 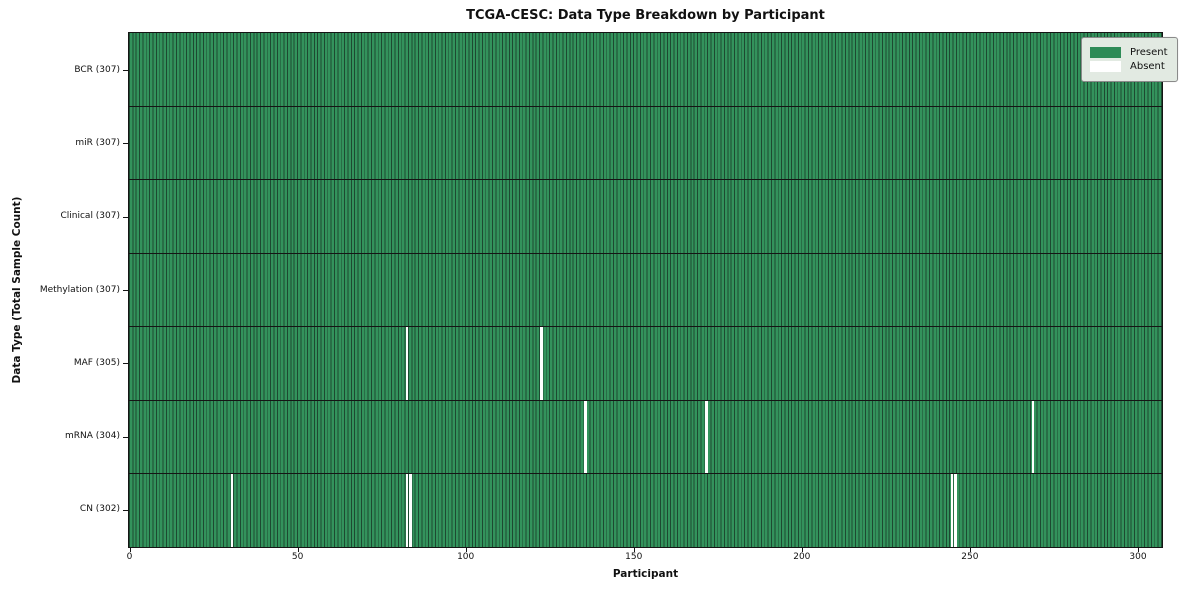 What do you see at coordinates (97, 69) in the screenshot?
I see `y-tick-label-bcr: BCR (307)` at bounding box center [97, 69].